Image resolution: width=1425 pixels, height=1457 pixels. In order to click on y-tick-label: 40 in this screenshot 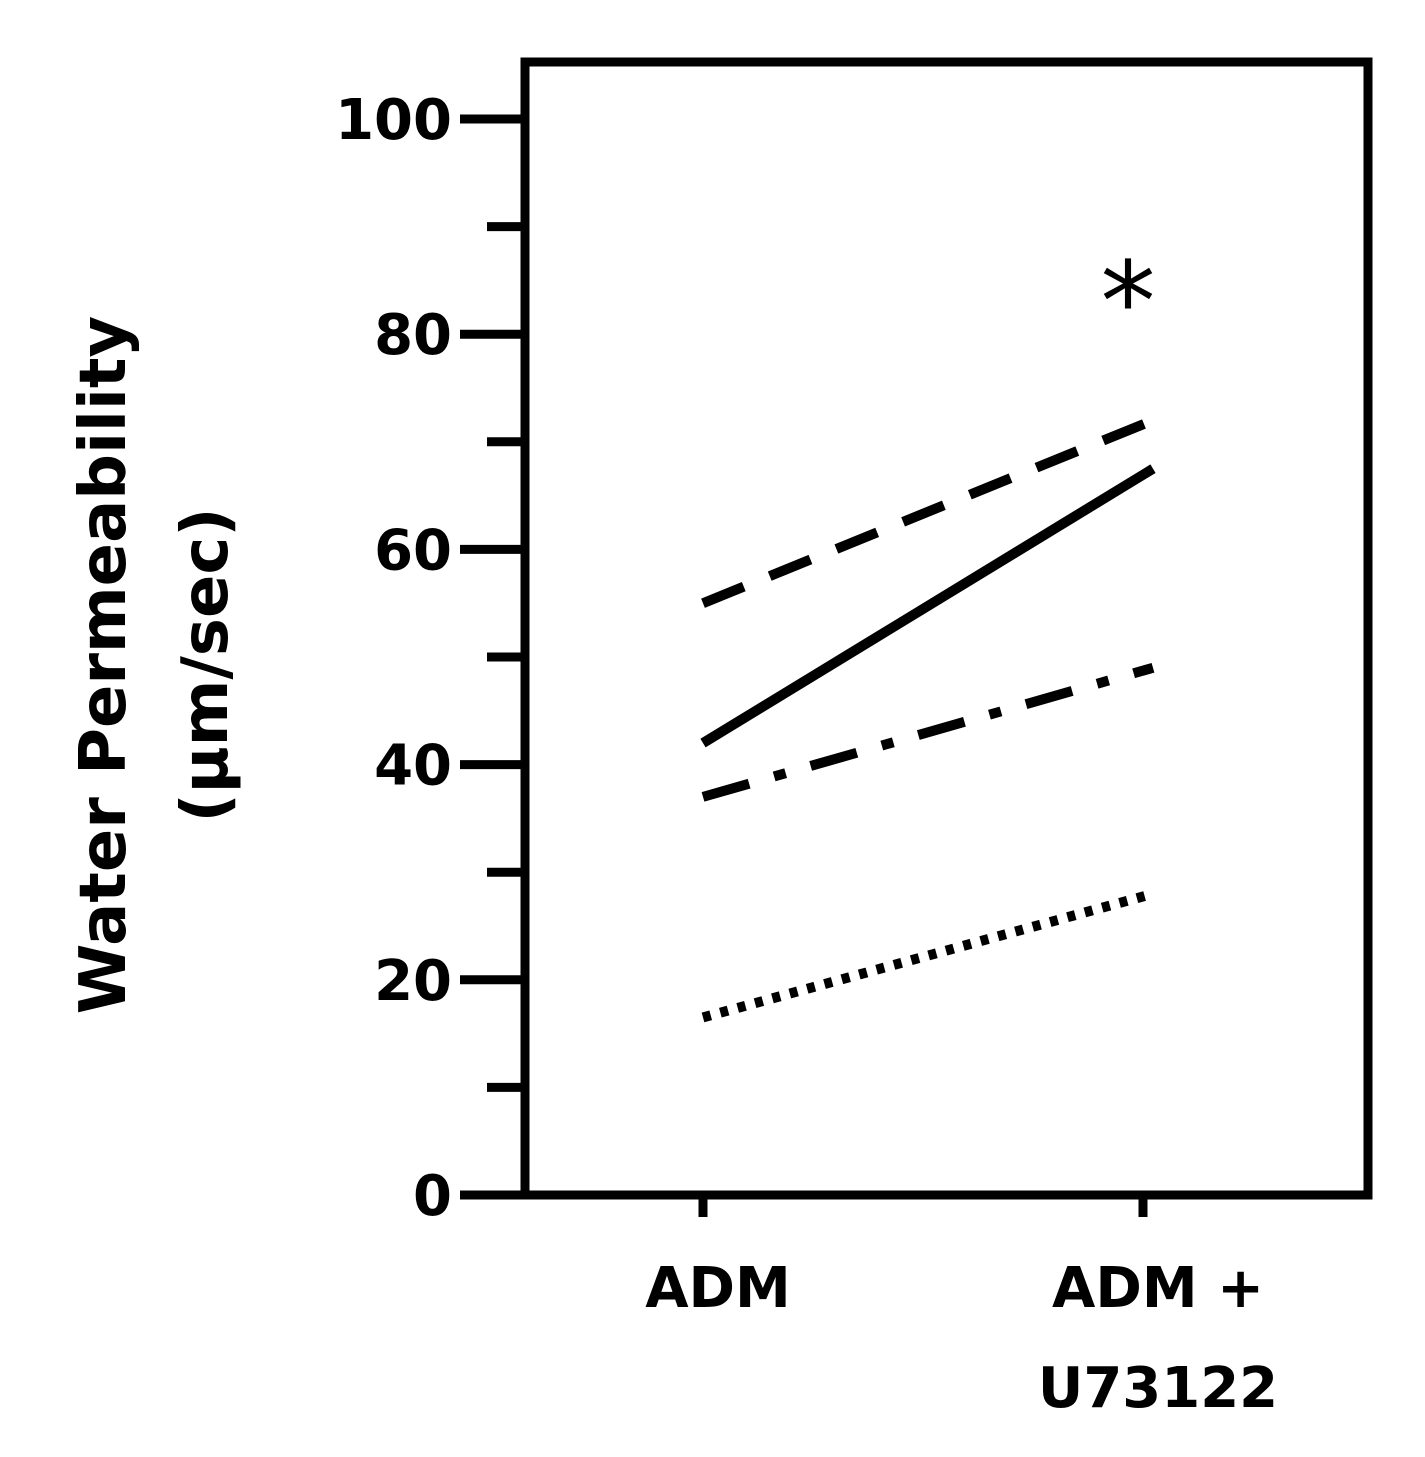, I will do `click(413, 766)`.